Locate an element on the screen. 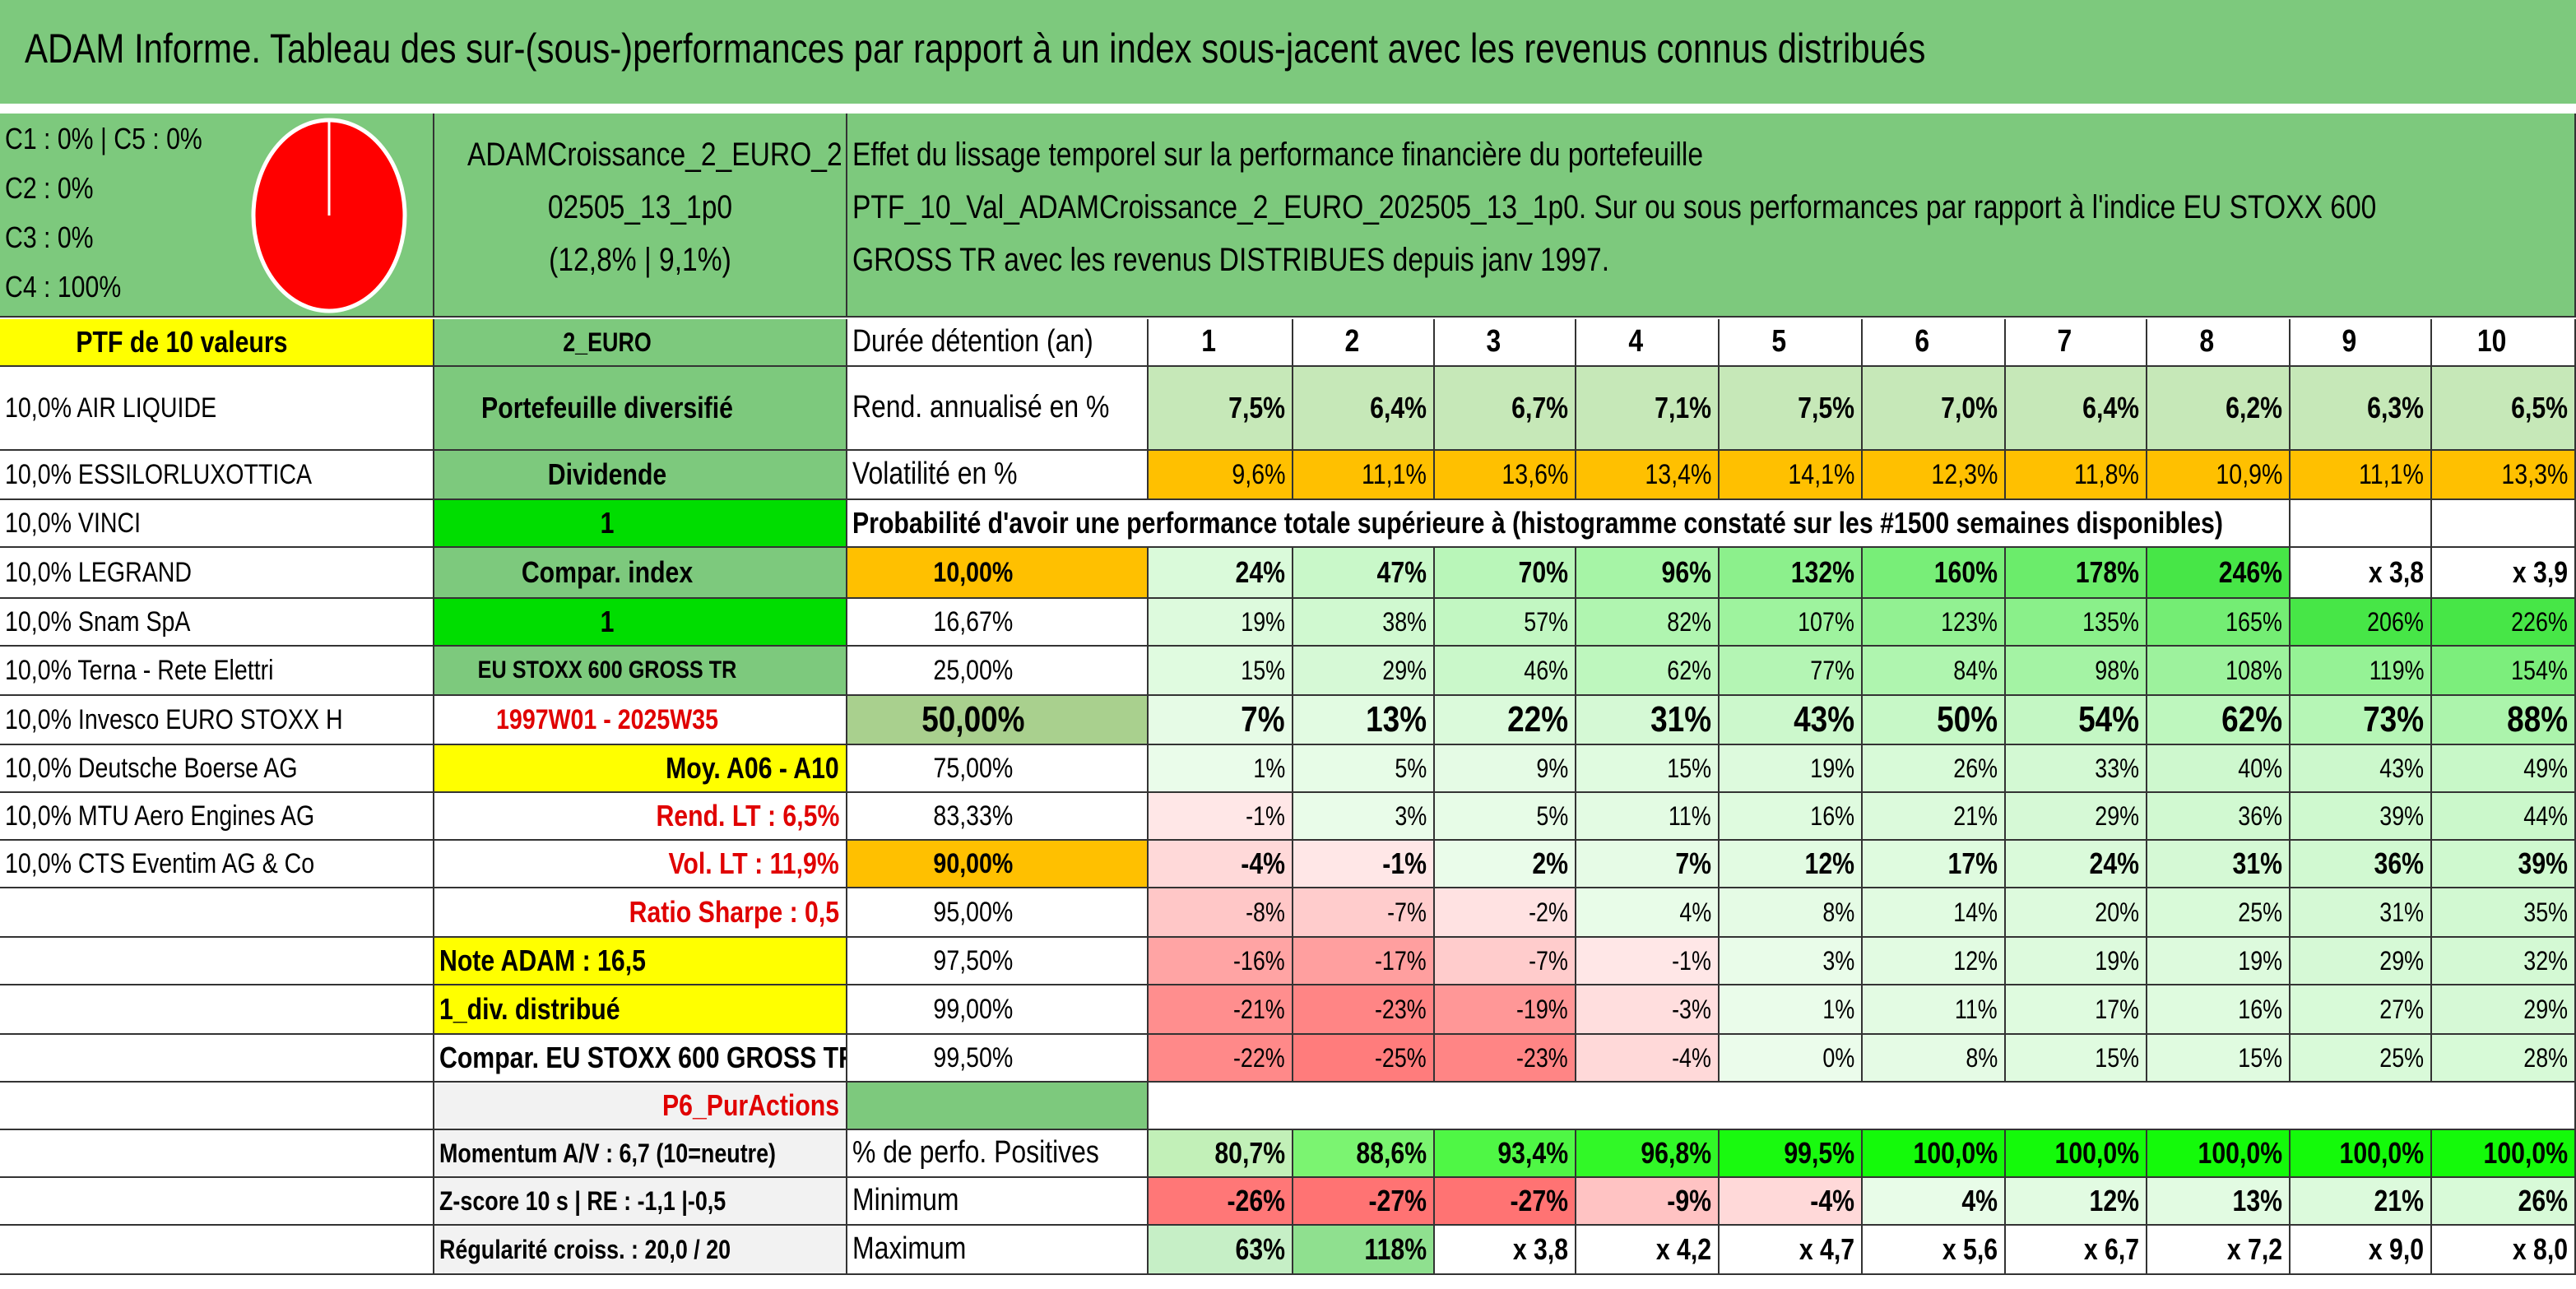 This screenshot has height=1289, width=2576. prob-value: -21% is located at coordinates (1259, 1009).